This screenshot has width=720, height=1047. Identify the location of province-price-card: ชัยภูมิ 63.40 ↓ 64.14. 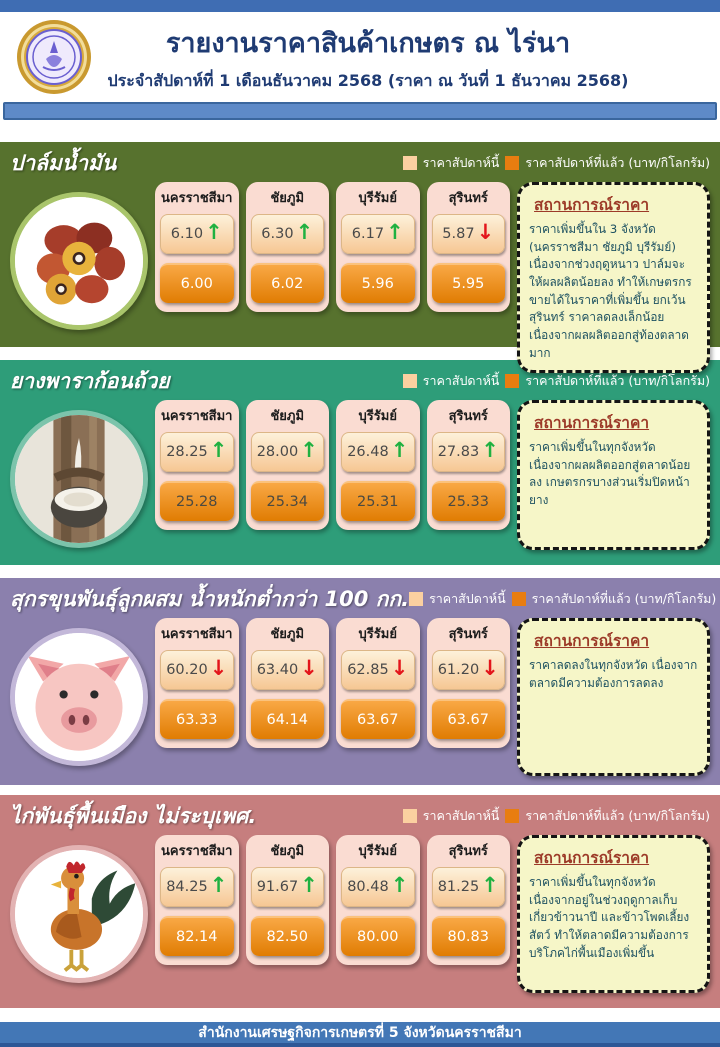
(287, 683).